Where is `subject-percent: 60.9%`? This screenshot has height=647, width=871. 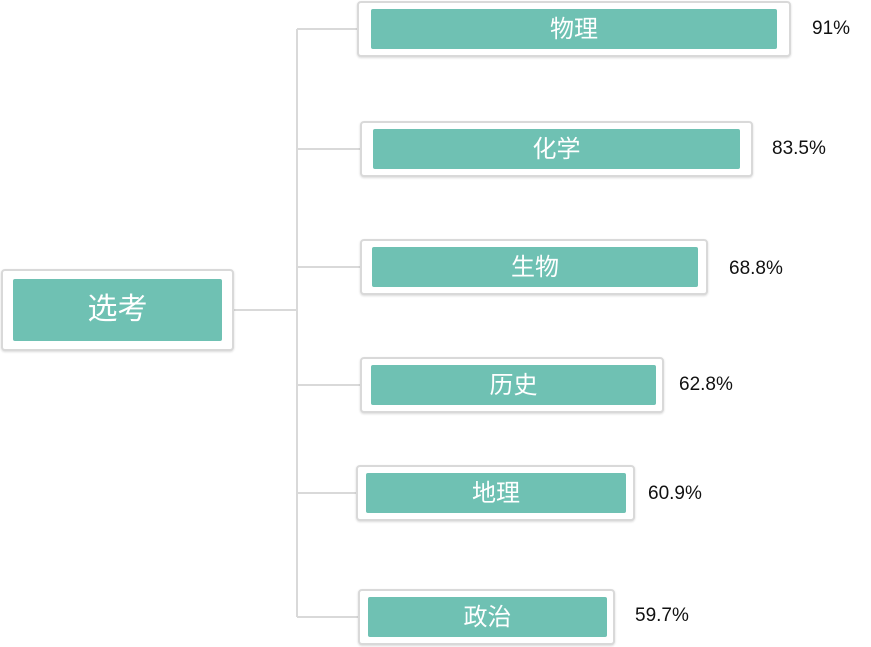
subject-percent: 60.9% is located at coordinates (675, 493).